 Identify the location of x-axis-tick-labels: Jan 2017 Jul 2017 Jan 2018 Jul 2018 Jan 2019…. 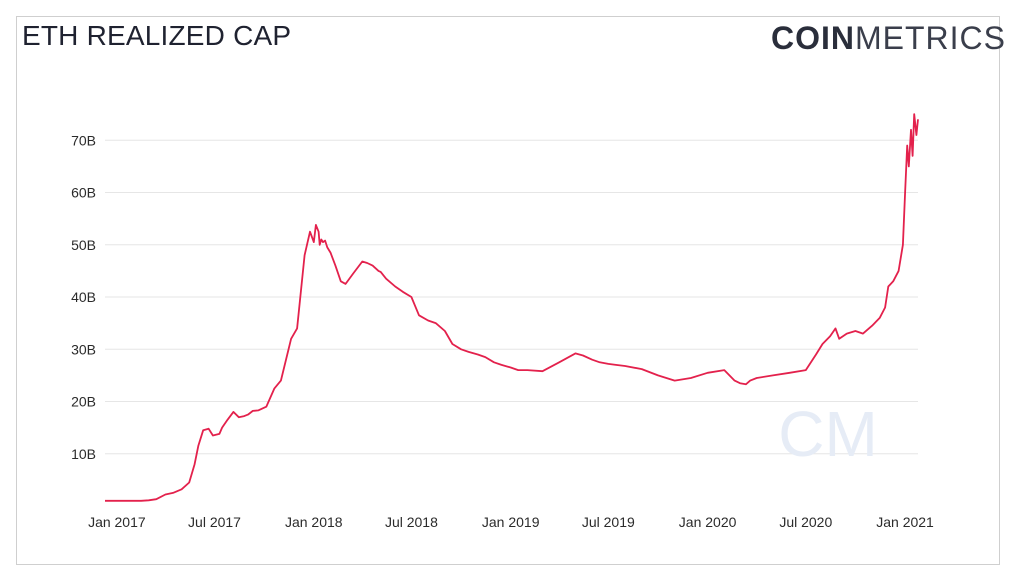
(511, 522).